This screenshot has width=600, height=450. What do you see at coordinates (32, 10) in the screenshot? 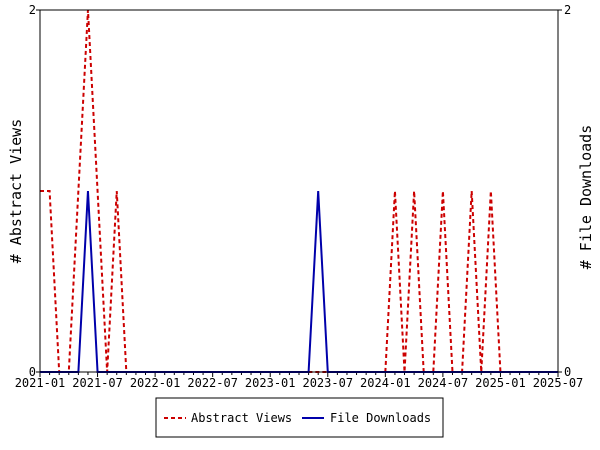
I see `y-left-tick-label: 2` at bounding box center [32, 10].